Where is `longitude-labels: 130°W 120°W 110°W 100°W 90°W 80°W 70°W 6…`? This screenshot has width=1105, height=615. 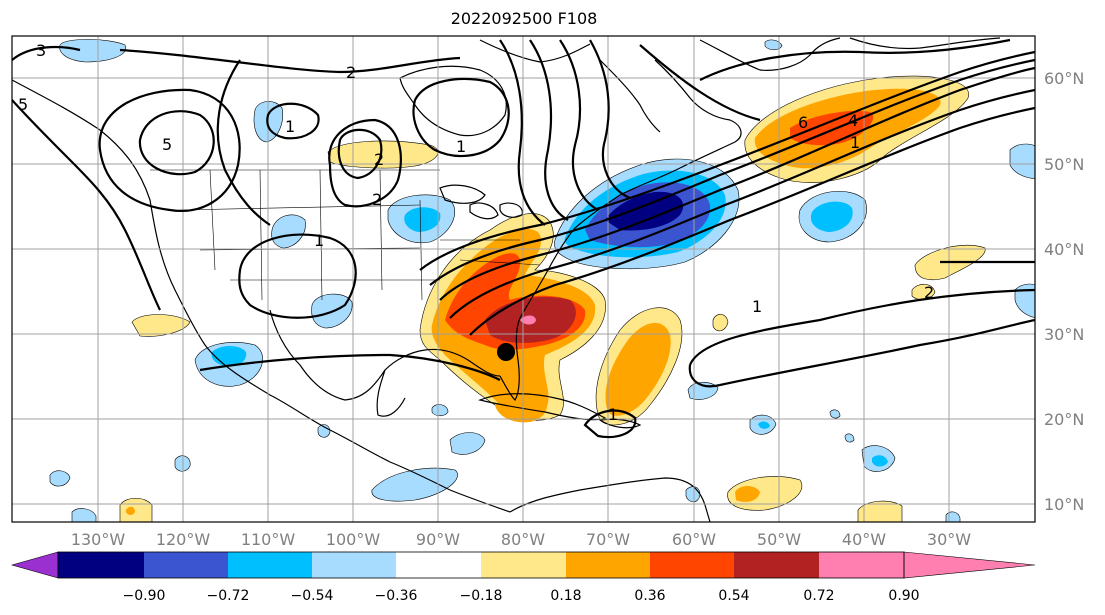
longitude-labels: 130°W 120°W 110°W 100°W 90°W 80°W 70°W 6… is located at coordinates (521, 539).